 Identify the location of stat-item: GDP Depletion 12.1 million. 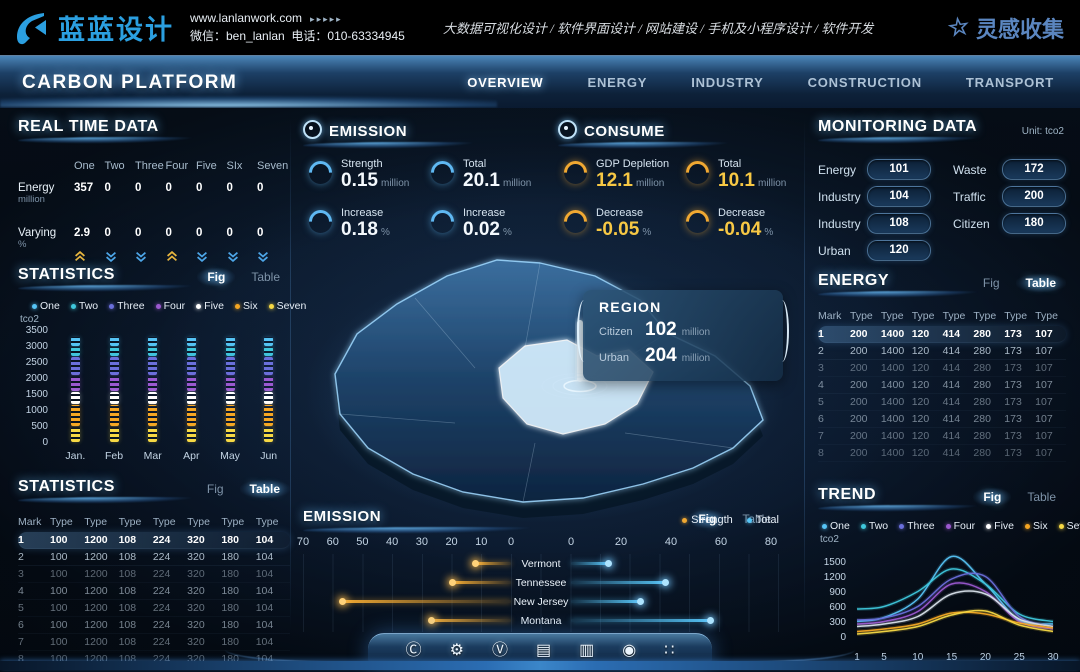
(622, 175).